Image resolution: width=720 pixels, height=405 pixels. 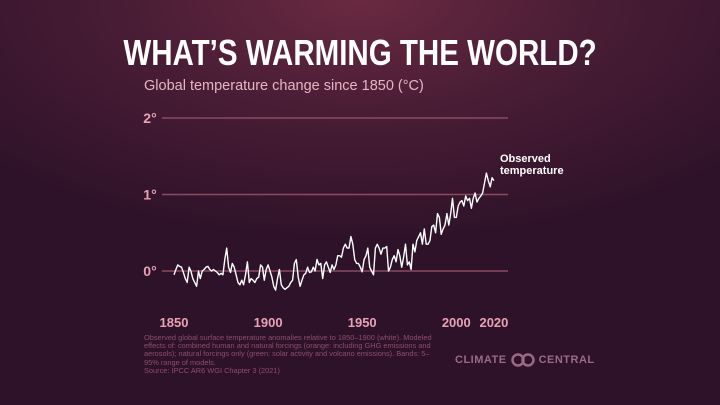 I want to click on x-tick-label: 1850, so click(x=174, y=322).